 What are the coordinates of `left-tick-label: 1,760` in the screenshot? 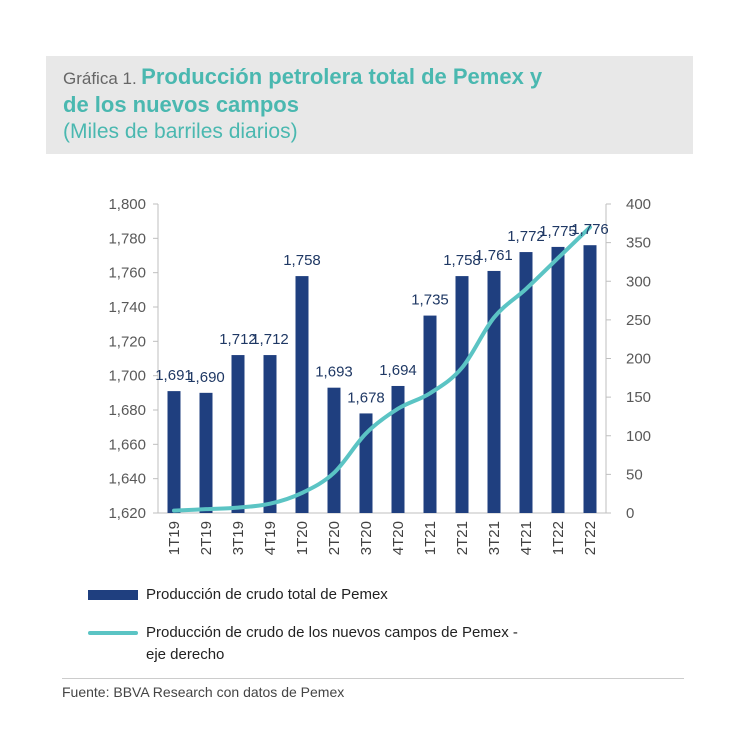 It's located at (127, 273).